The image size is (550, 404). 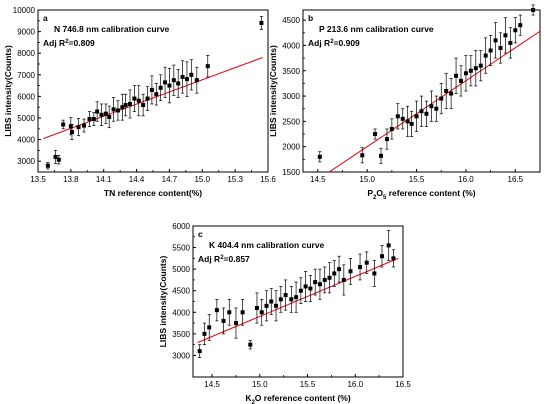 What do you see at coordinates (370, 193) in the screenshot?
I see `x-axis-title-part: P` at bounding box center [370, 193].